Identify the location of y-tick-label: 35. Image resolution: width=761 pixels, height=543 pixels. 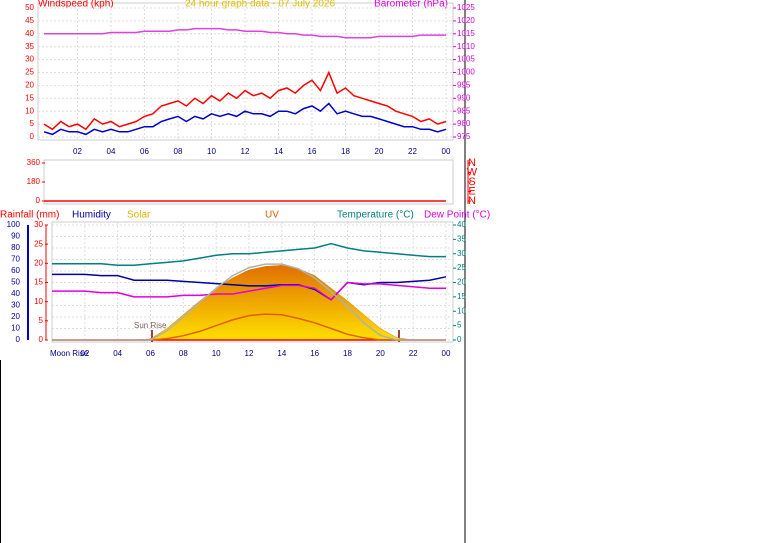
(29, 46).